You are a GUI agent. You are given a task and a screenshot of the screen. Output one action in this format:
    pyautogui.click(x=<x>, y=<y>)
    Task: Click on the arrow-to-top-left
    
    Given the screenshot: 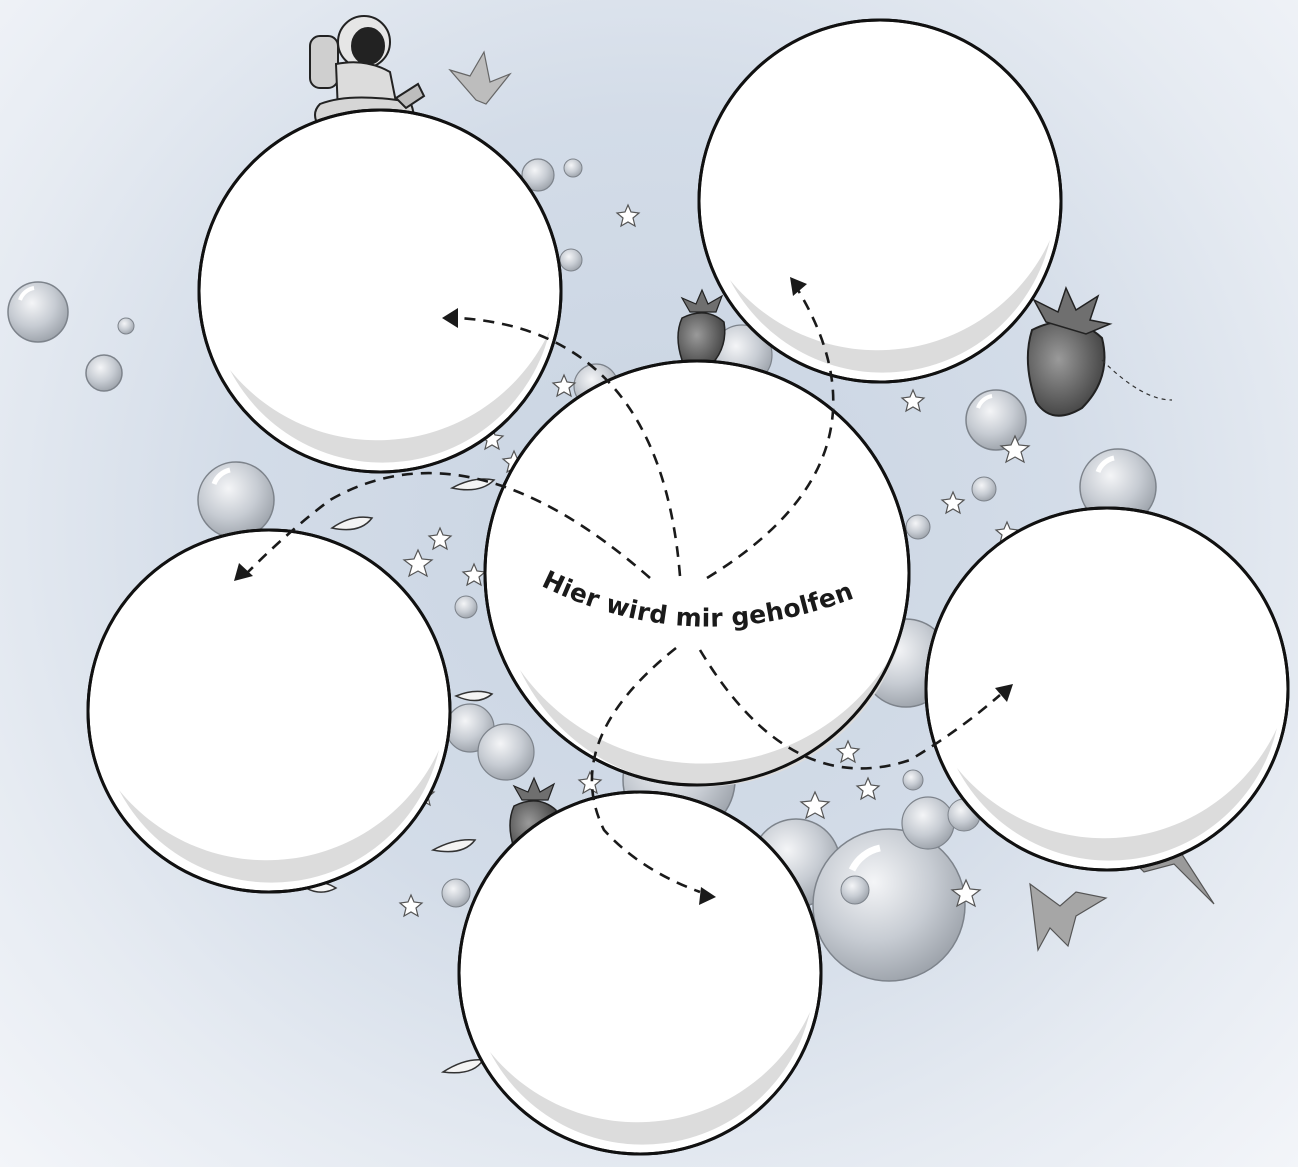 What is the action you would take?
    pyautogui.click(x=569, y=446)
    